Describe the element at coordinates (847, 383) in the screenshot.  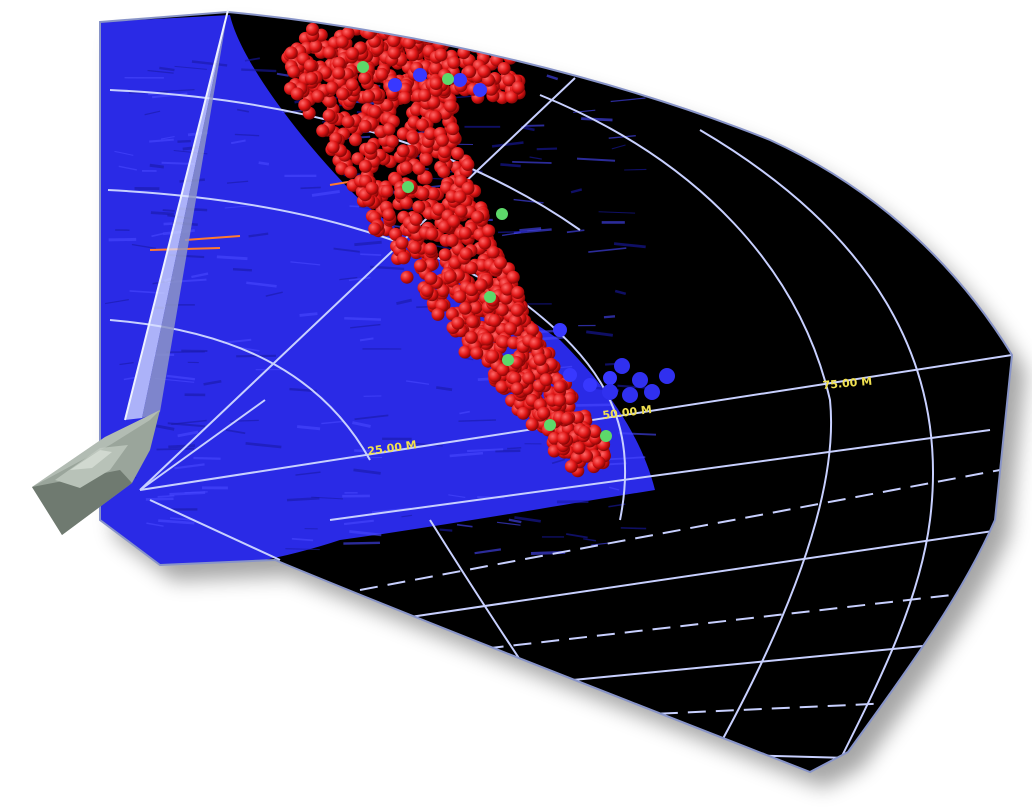
I see `range-label-75: 75.00 M` at that location.